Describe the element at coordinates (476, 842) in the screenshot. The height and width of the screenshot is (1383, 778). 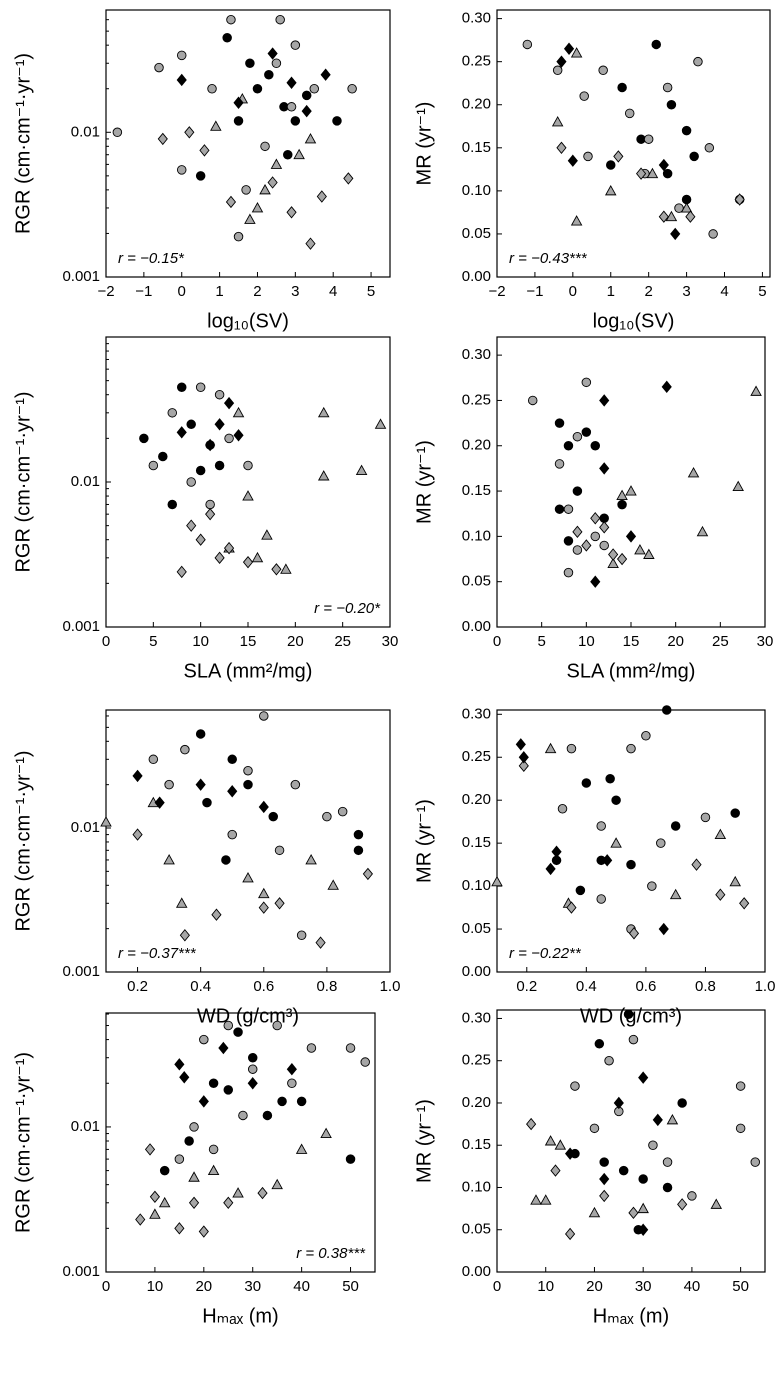
I see `y-tick-label: 0.15` at that location.